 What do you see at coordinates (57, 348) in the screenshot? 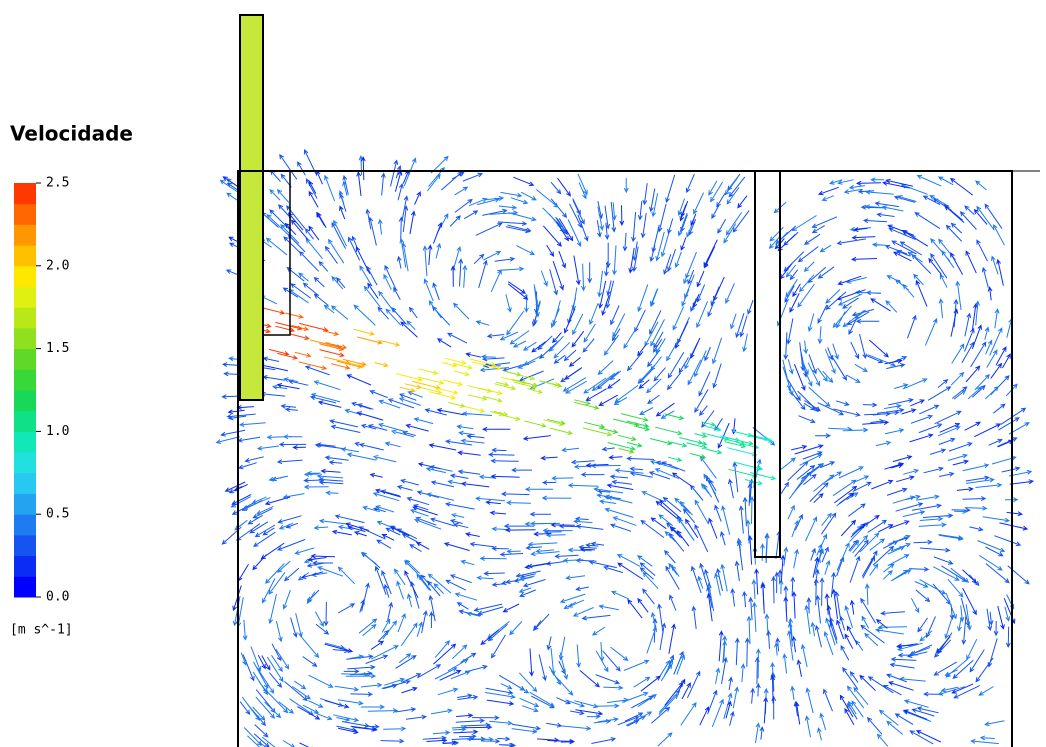
I see `colorbar-tick-label: 1.5` at bounding box center [57, 348].